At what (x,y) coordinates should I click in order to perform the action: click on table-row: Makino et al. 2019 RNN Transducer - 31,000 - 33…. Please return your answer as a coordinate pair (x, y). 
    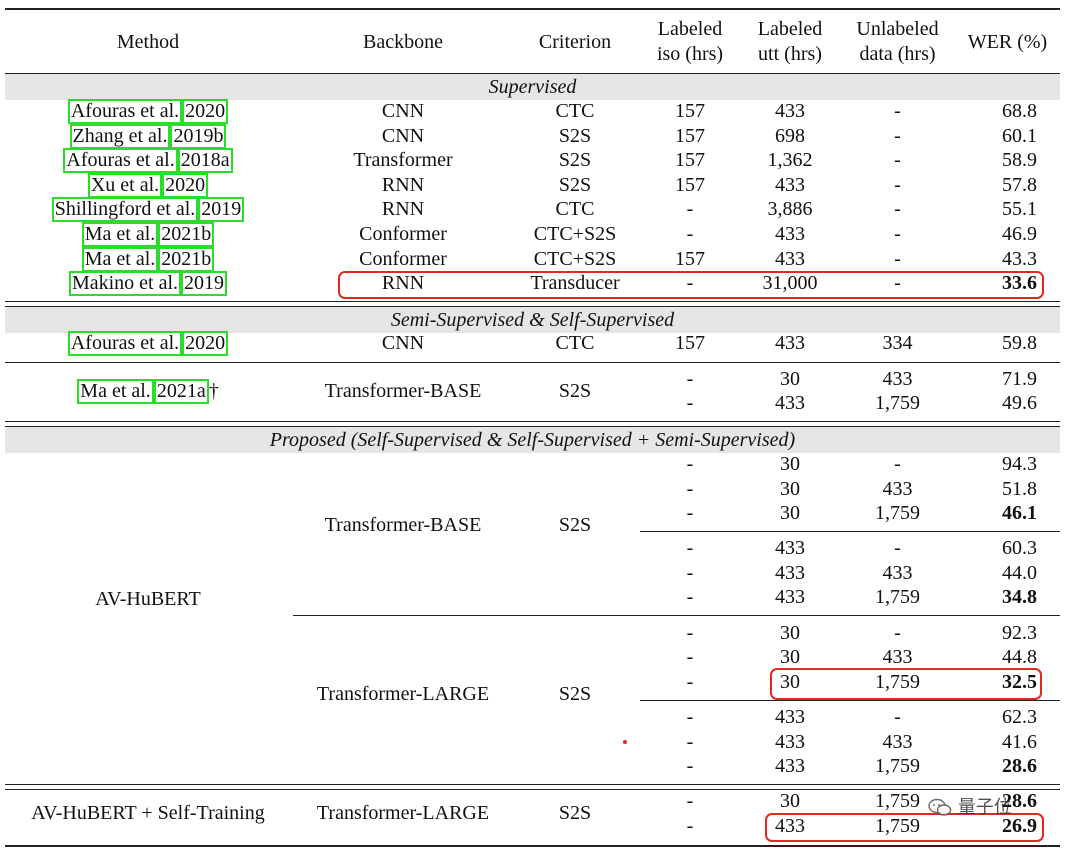
    Looking at the image, I should click on (540, 283).